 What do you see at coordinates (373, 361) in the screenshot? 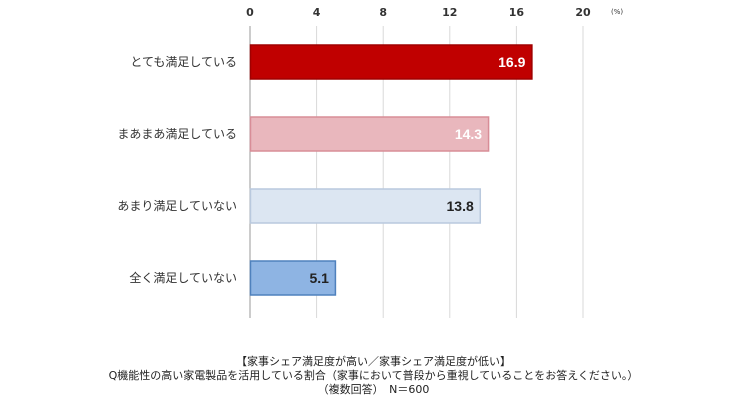
I see `chart-caption-title: 【家事シェア満足度が高い／家事シェア満足度が低い】` at bounding box center [373, 361].